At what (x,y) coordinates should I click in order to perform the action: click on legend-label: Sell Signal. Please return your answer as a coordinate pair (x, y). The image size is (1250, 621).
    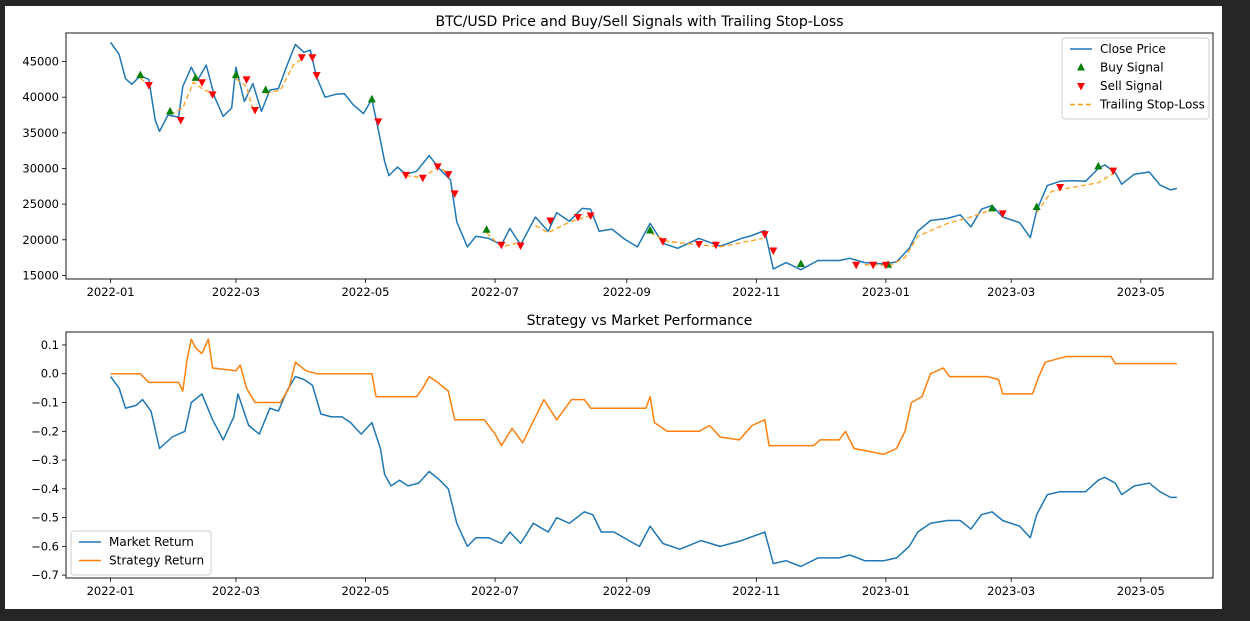
    Looking at the image, I should click on (1131, 86).